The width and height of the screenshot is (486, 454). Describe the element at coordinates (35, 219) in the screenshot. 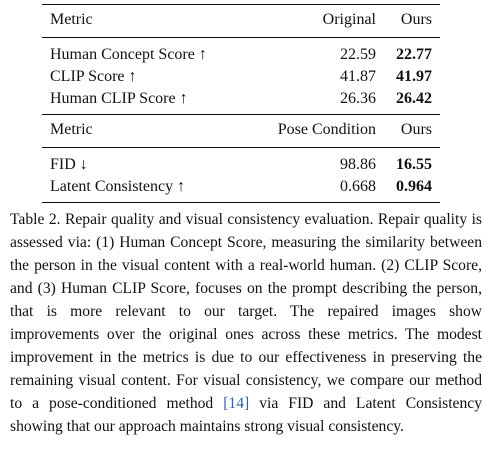

I see `caption-label: Table 2.` at that location.